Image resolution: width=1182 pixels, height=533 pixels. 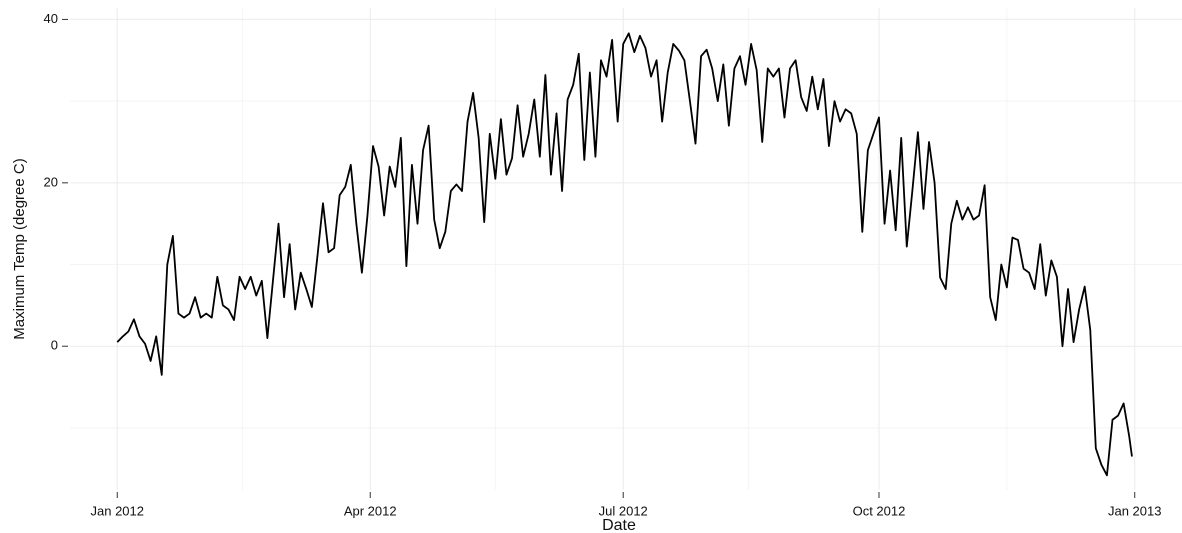 I want to click on y-tick-label: 0, so click(x=54, y=345).